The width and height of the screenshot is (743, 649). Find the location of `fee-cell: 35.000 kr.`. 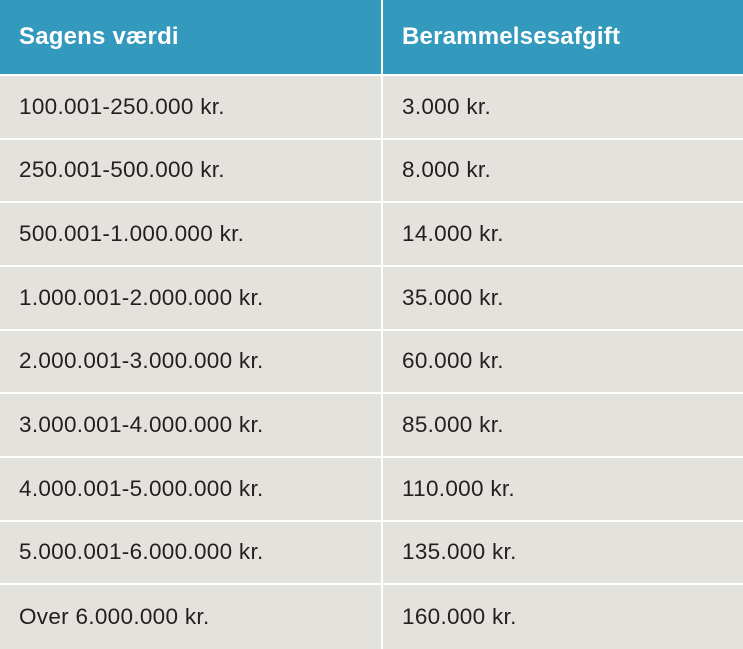

fee-cell: 35.000 kr. is located at coordinates (563, 298).